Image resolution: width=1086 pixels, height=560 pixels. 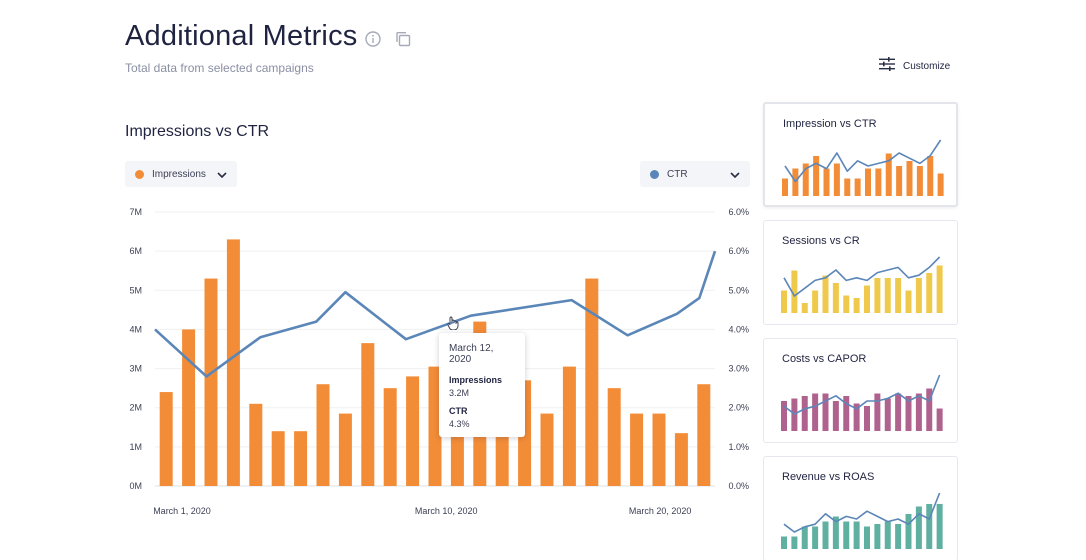 What do you see at coordinates (738, 408) in the screenshot?
I see `y-right-tick-label: 2.0%` at bounding box center [738, 408].